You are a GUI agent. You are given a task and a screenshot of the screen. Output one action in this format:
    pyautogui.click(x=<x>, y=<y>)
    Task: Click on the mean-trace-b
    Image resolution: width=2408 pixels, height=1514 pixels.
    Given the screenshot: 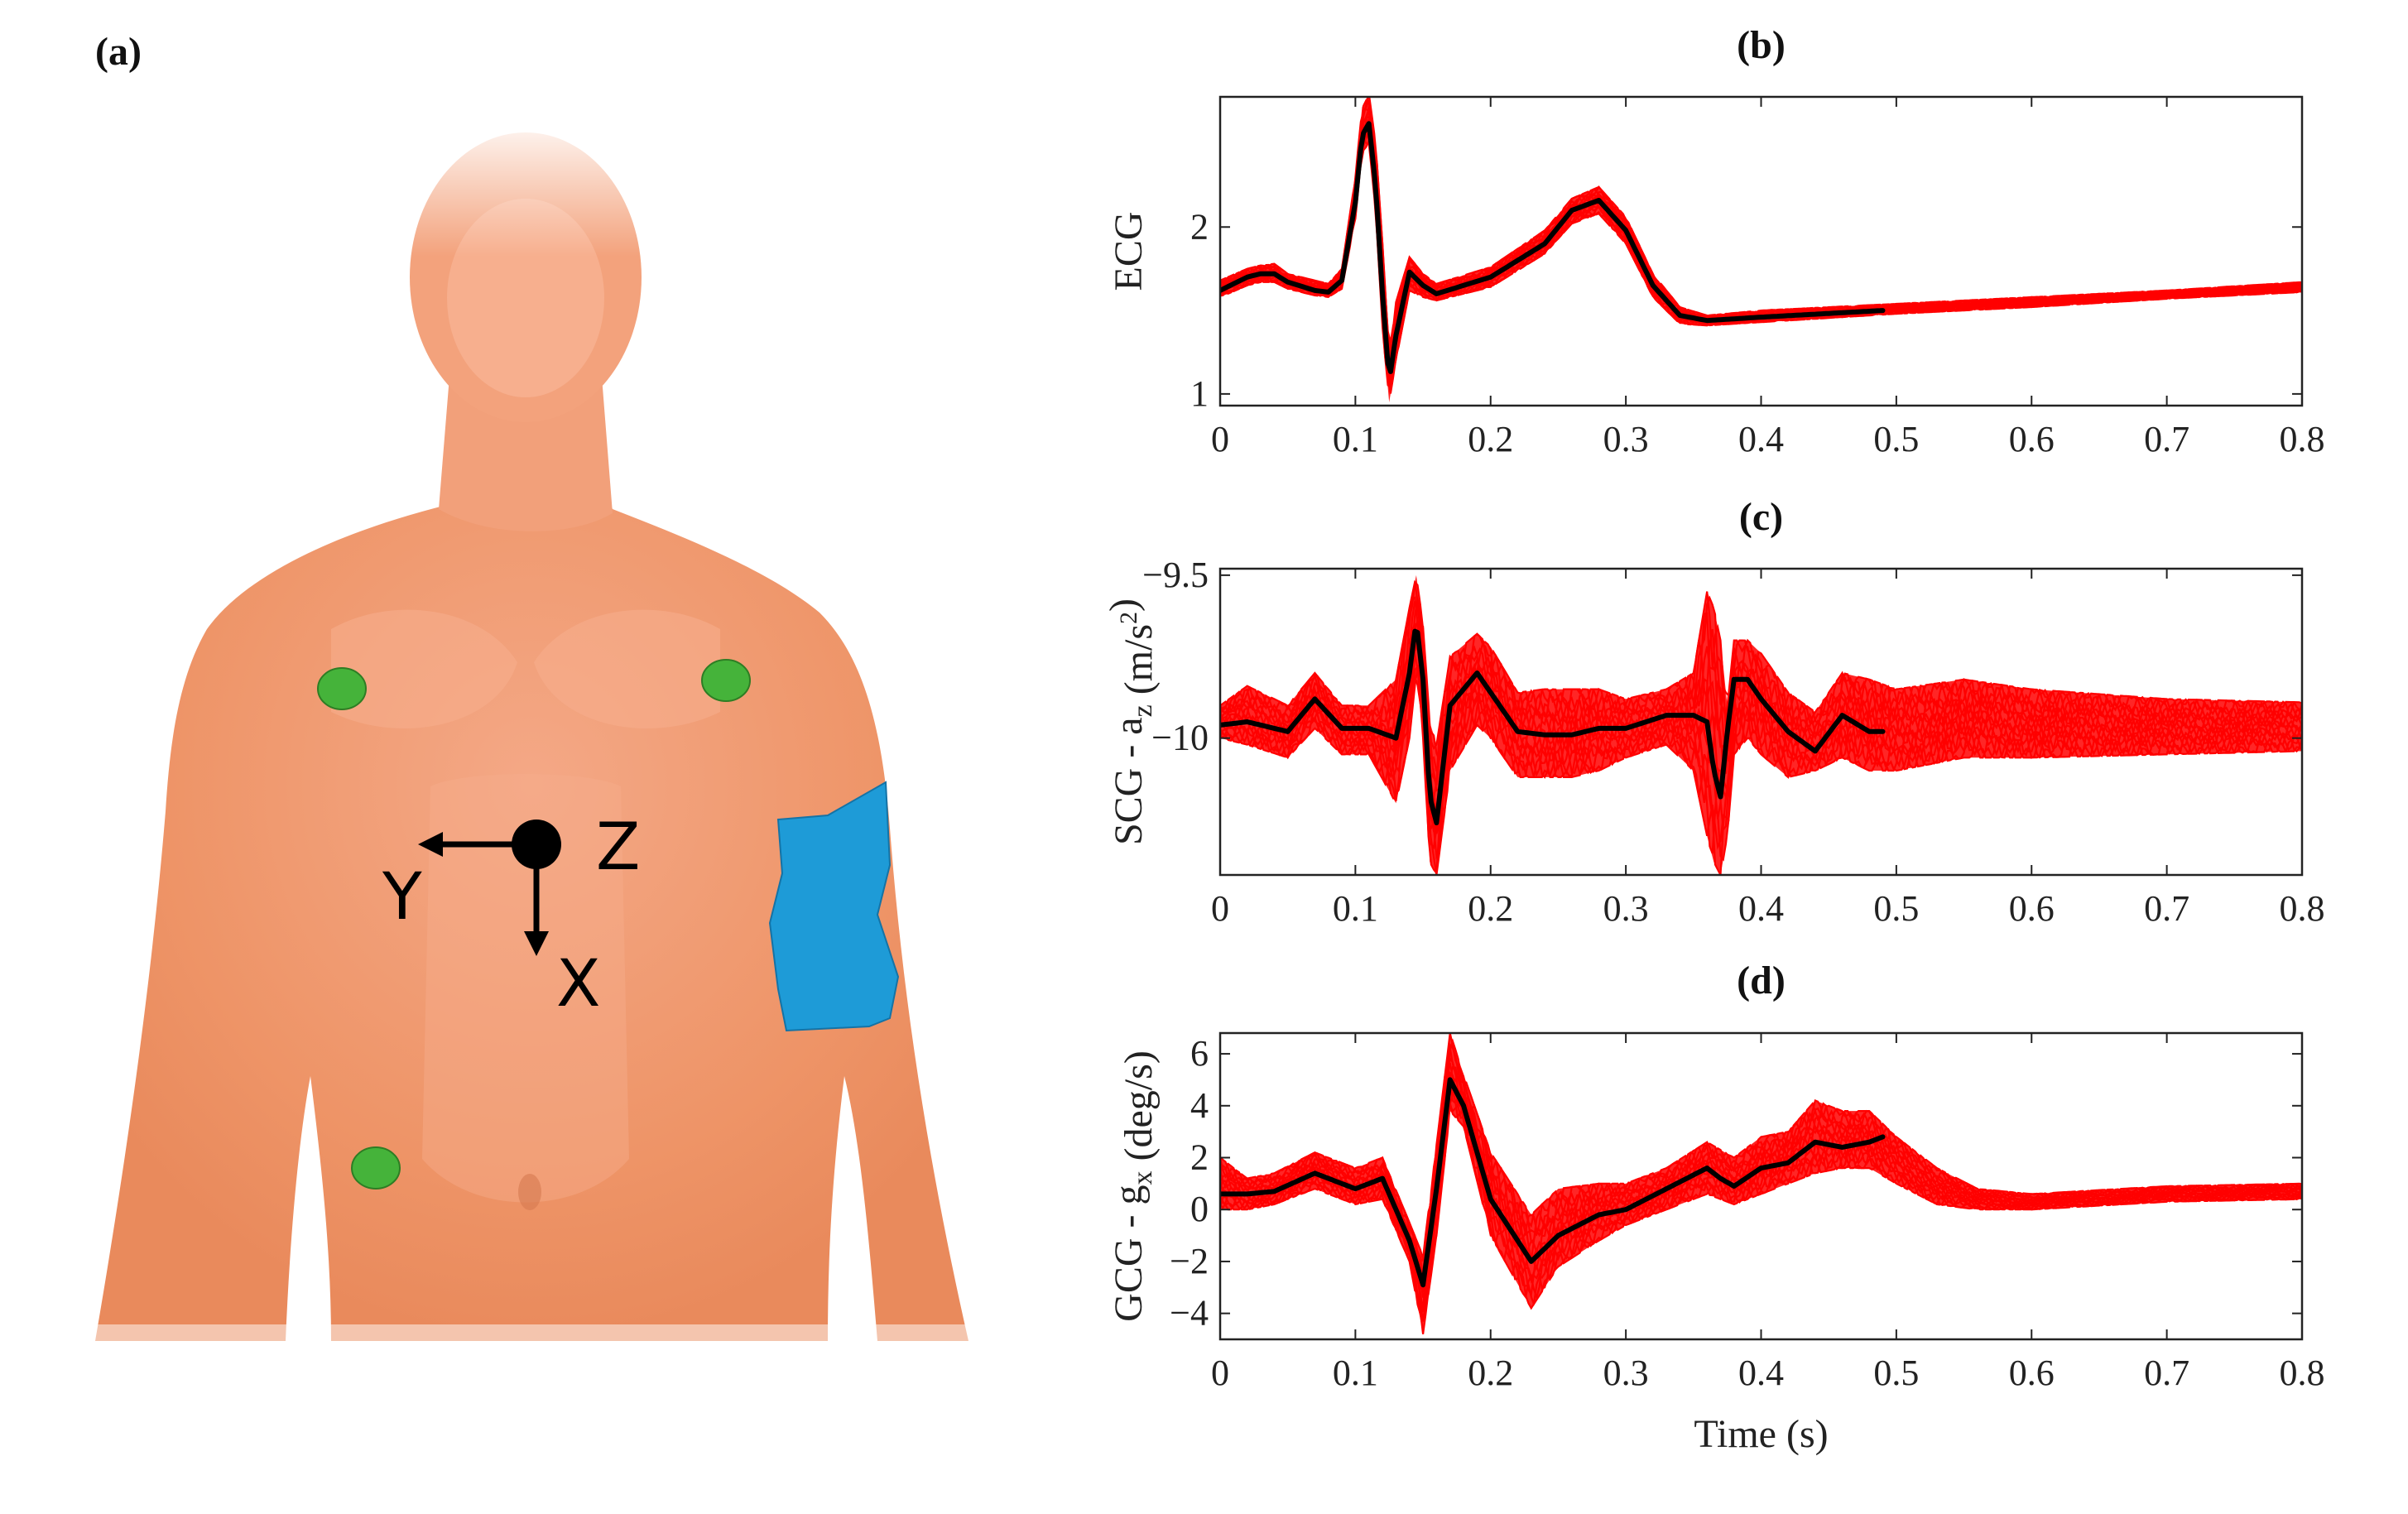 What is the action you would take?
    pyautogui.click(x=1553, y=247)
    